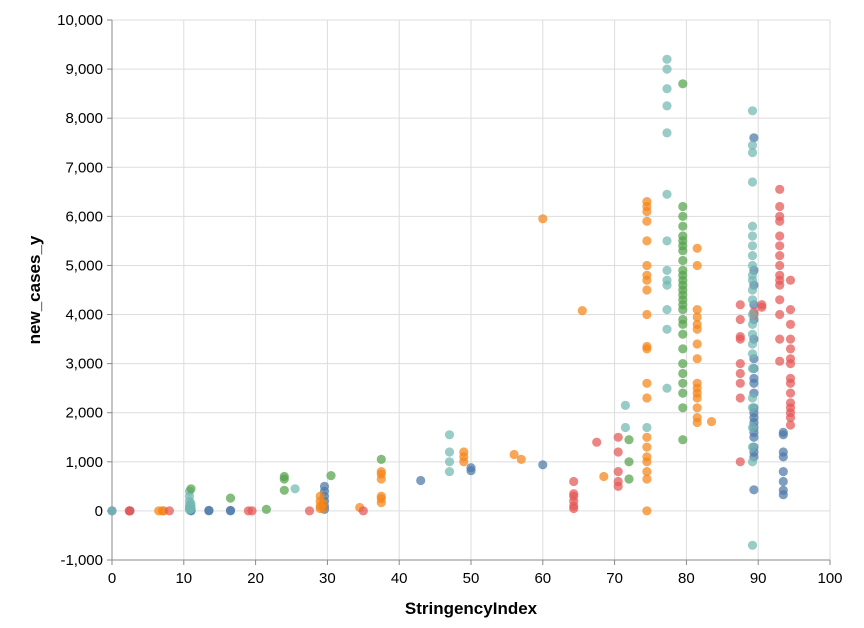 The image size is (864, 628). I want to click on y-tick-label: -1,000, so click(81, 560).